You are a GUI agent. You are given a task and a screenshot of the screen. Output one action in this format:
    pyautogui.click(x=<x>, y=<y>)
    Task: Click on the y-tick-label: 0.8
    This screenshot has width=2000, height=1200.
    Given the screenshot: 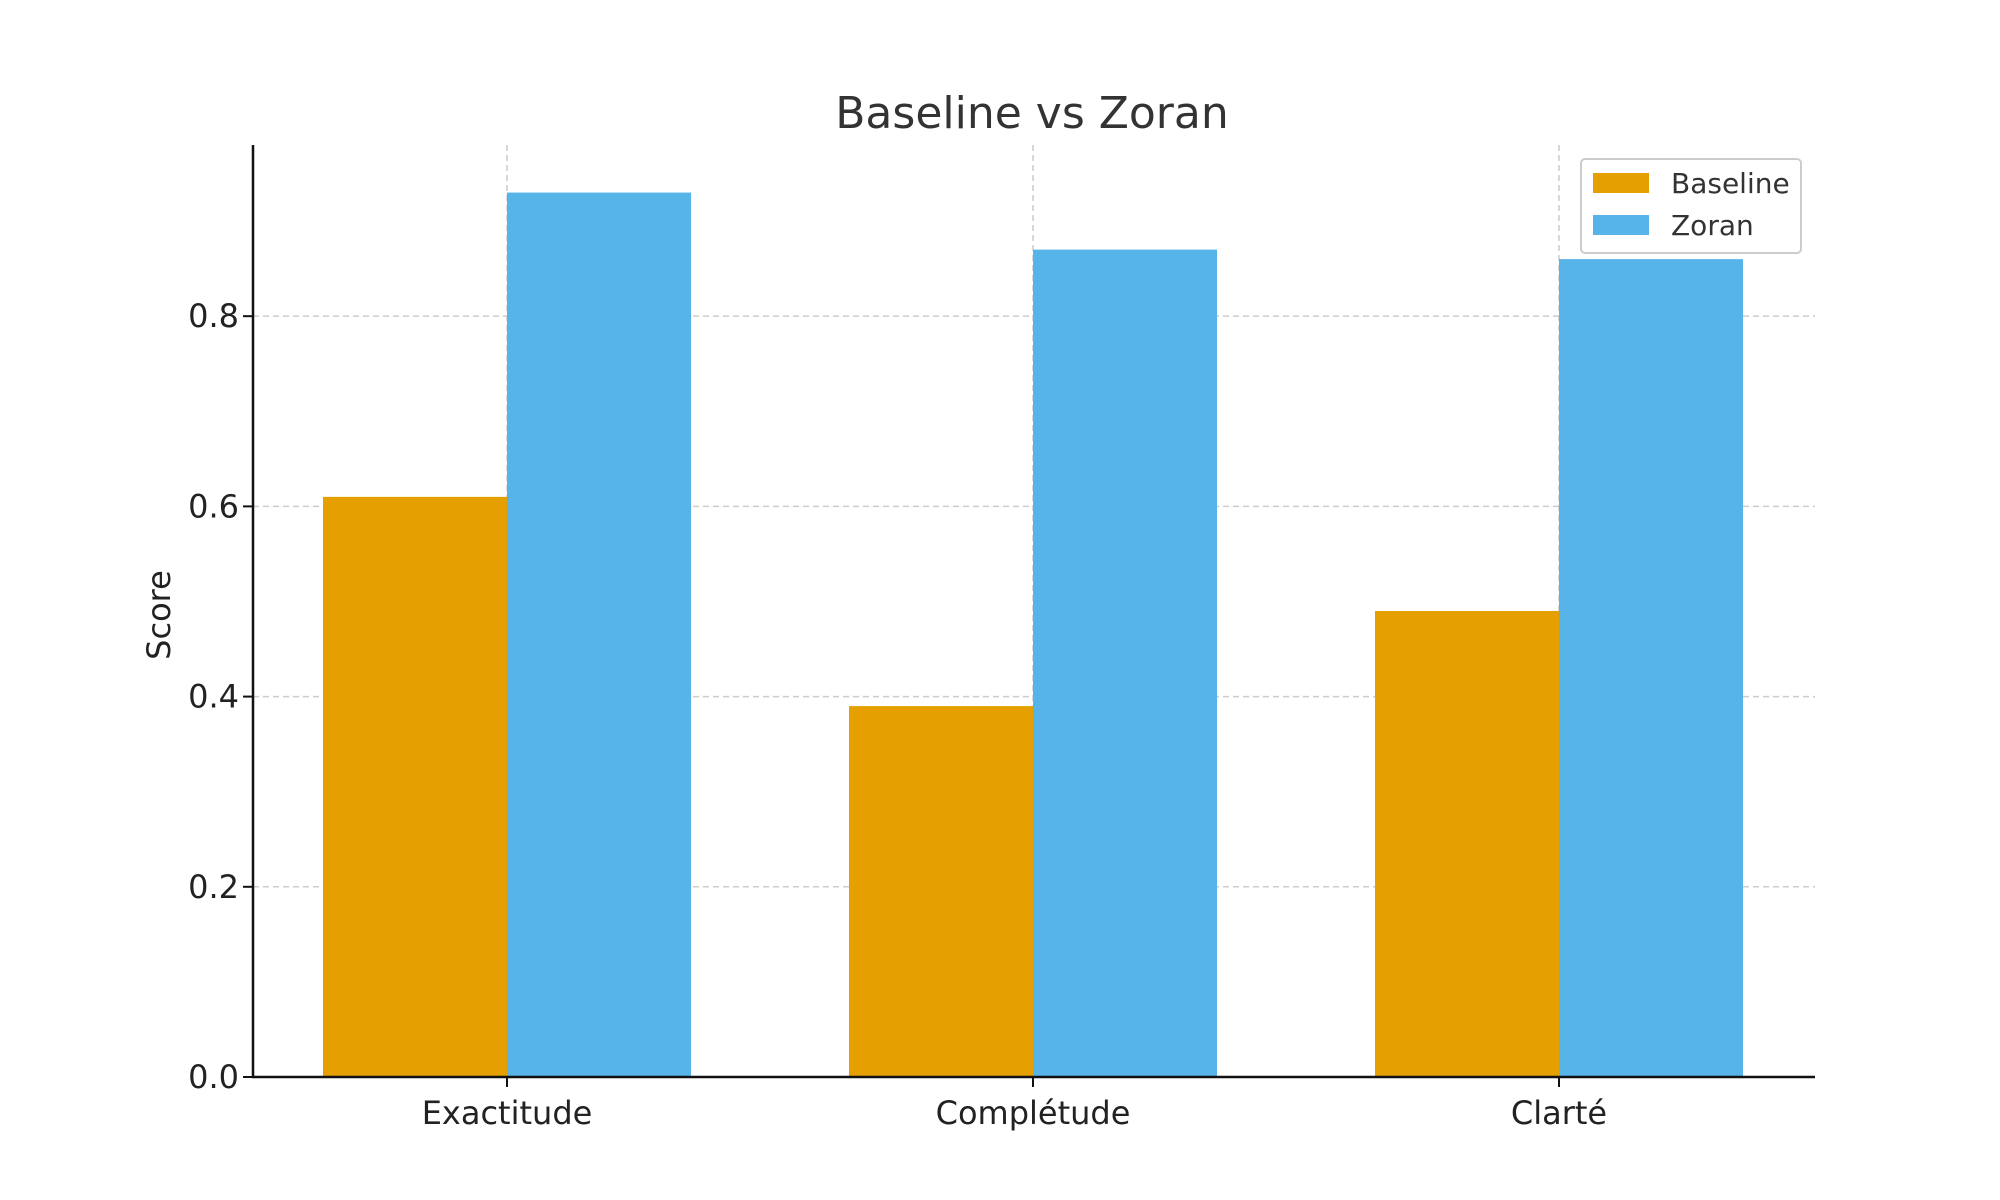 What is the action you would take?
    pyautogui.click(x=213, y=316)
    